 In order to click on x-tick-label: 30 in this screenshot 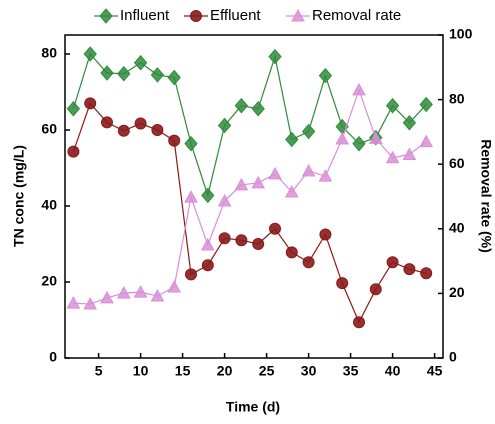, I will do `click(309, 371)`.